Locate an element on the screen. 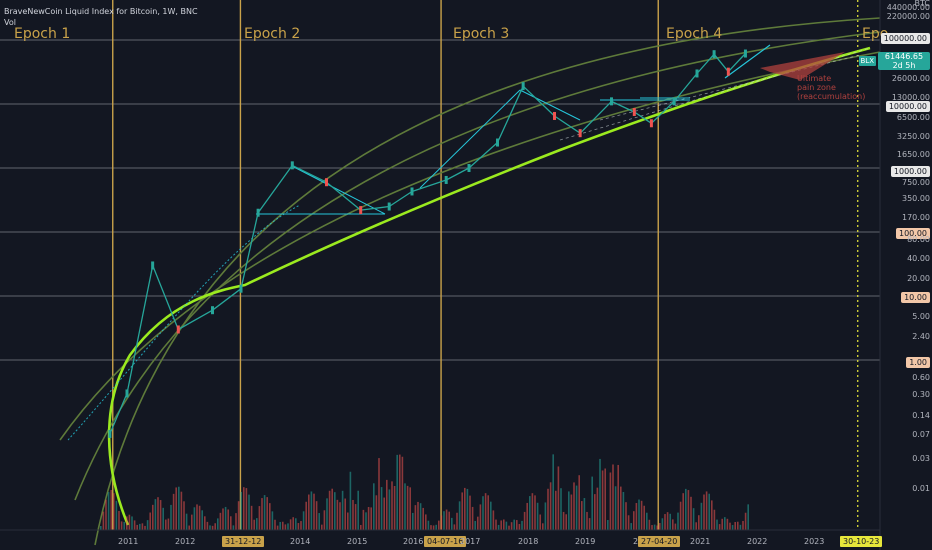 The width and height of the screenshot is (932, 550). y-tick-label: 6500.00 is located at coordinates (907, 117).